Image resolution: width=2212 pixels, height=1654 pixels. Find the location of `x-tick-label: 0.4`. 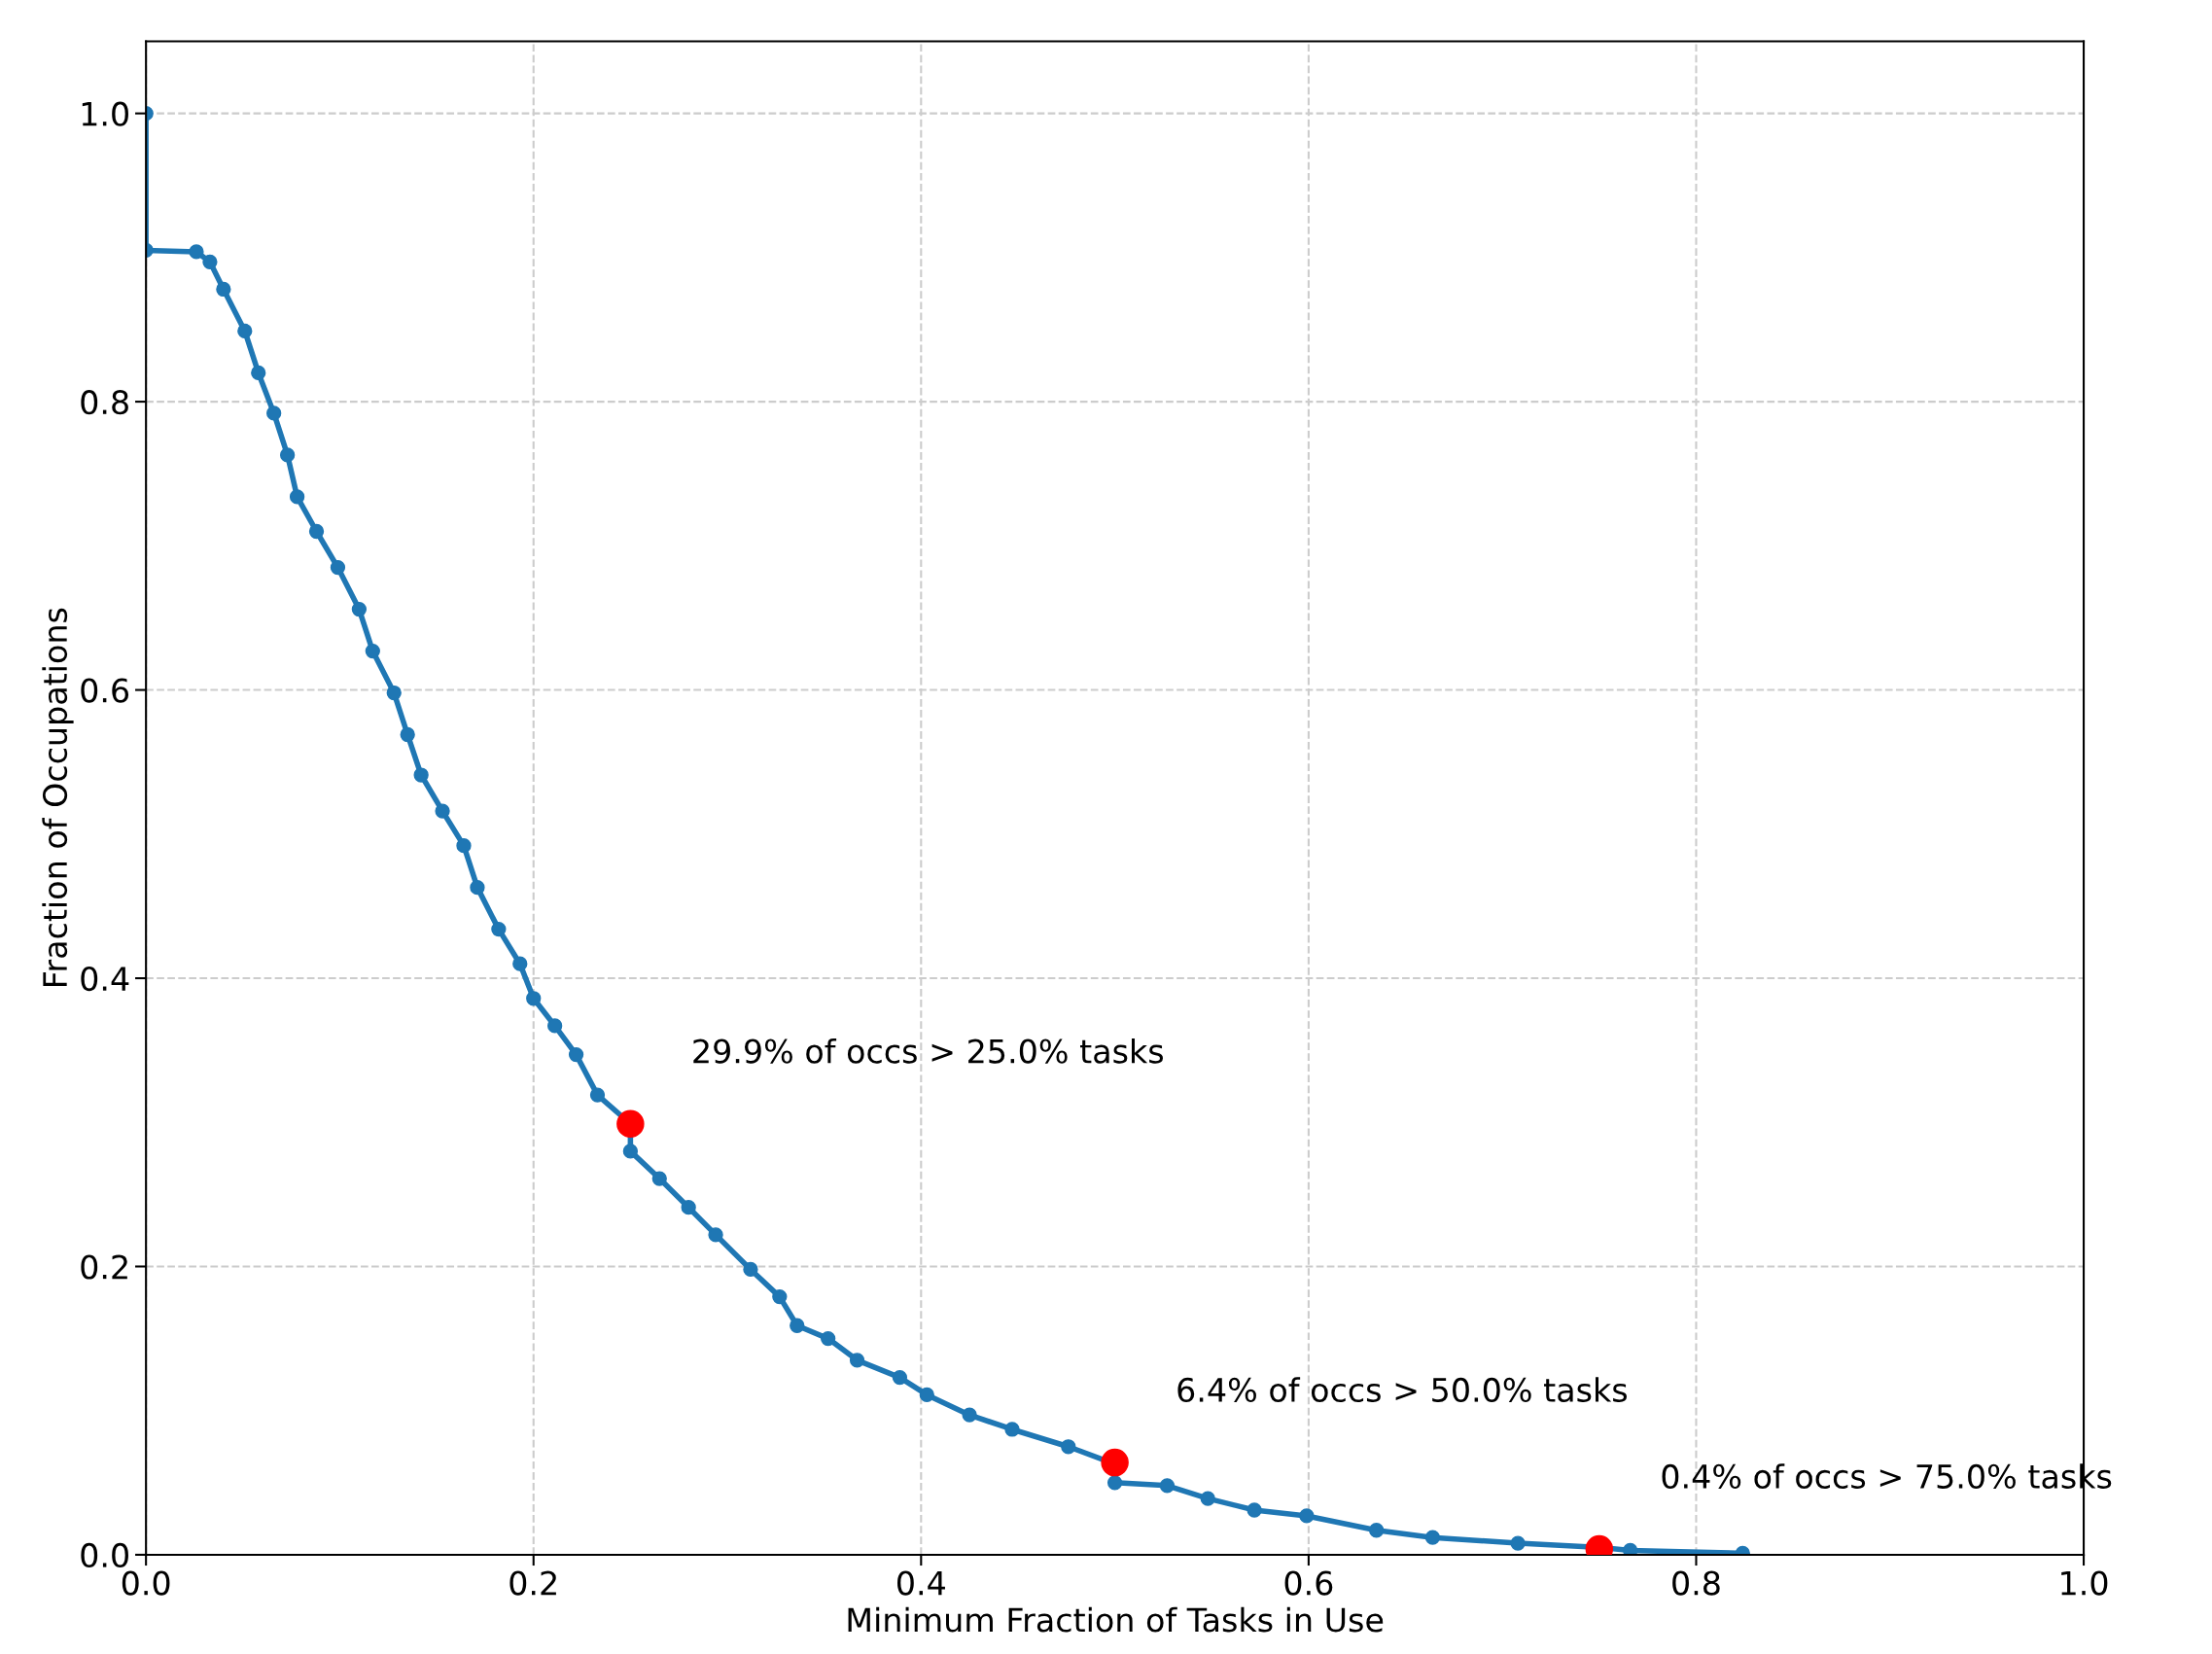

x-tick-label: 0.4 is located at coordinates (921, 1583).